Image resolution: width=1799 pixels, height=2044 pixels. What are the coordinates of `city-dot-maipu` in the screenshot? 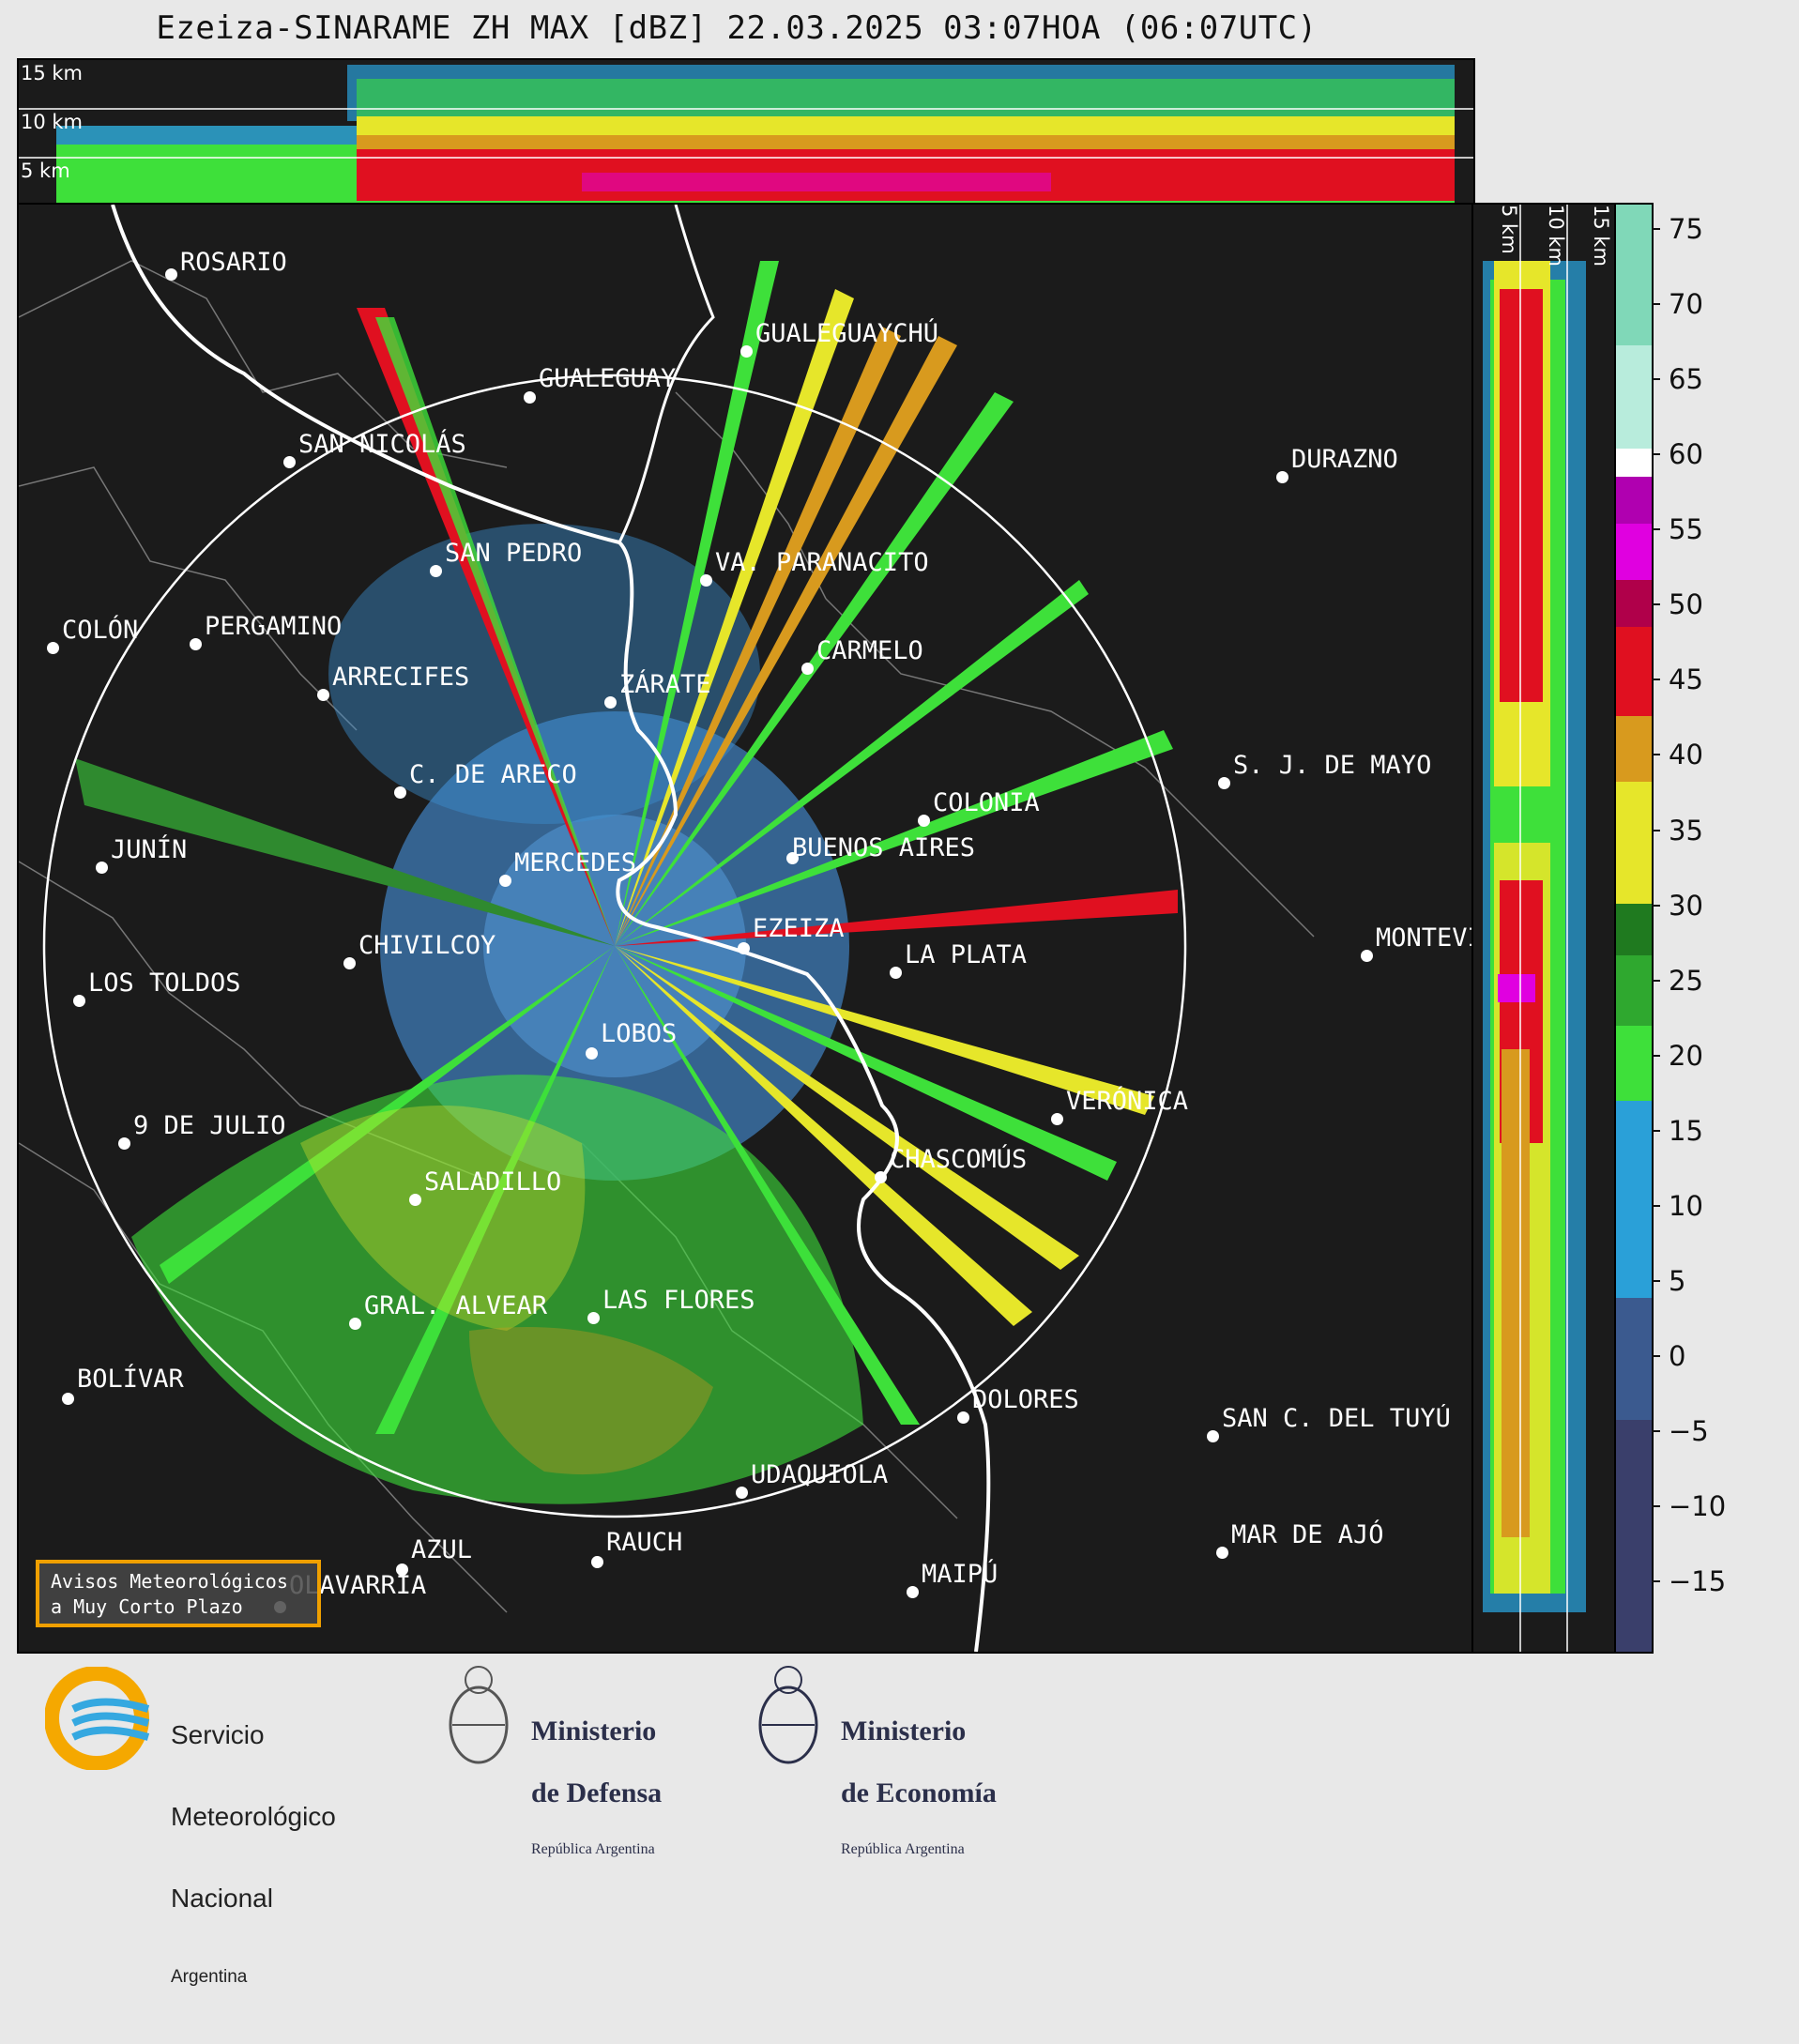 It's located at (913, 1592).